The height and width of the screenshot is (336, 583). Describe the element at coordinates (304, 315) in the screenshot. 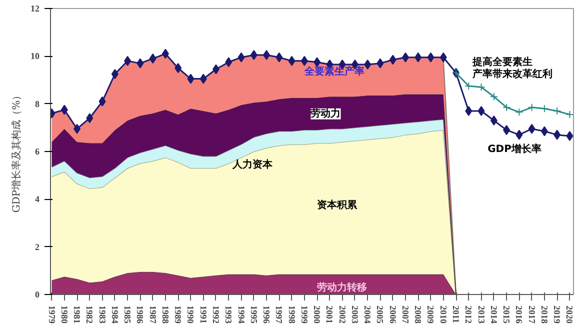

I see `x-tick-label: 1999` at that location.